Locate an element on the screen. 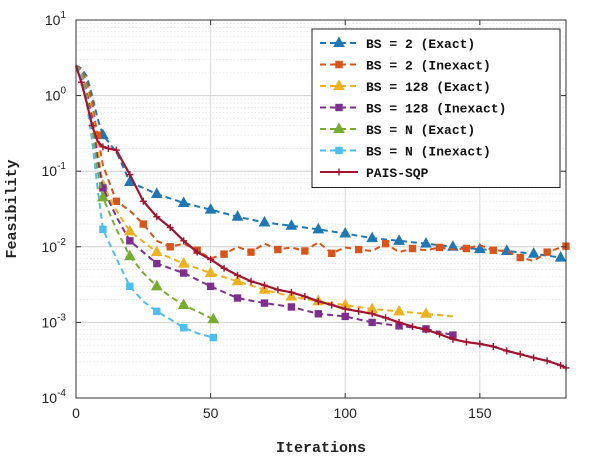 The width and height of the screenshot is (598, 465). x-tick-label: 150 is located at coordinates (480, 413).